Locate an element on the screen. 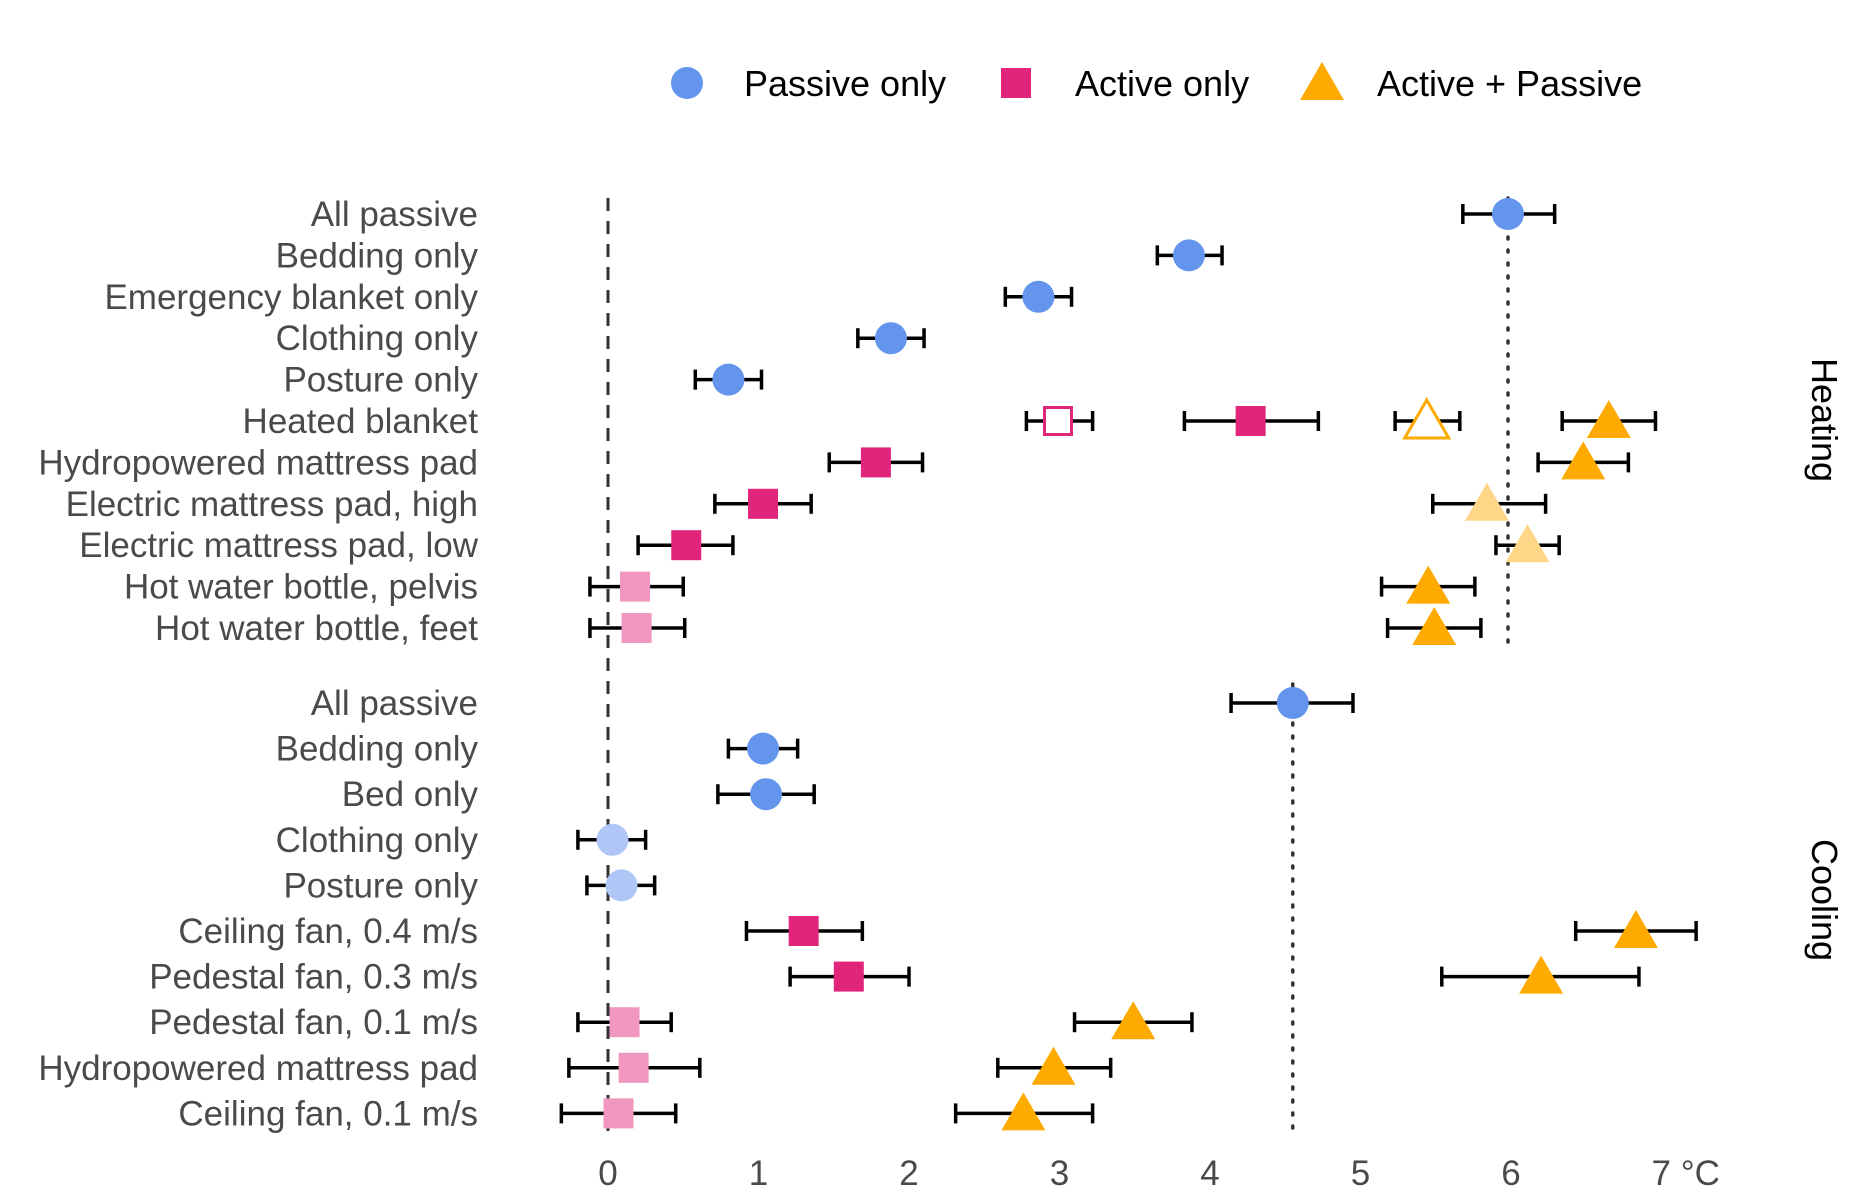 The width and height of the screenshot is (1849, 1200). x-tick-label: 6 is located at coordinates (1510, 1173).